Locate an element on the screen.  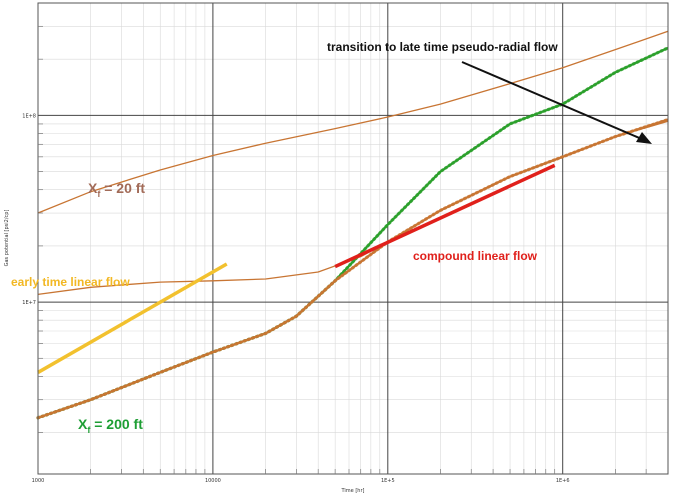
x-tick-label: 1E+5 is located at coordinates (388, 481).